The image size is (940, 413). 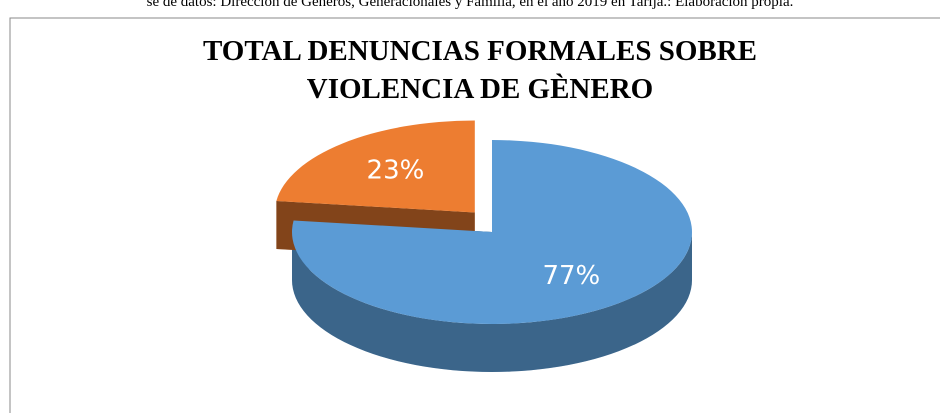 I want to click on data-label: 77%, so click(x=571, y=276).